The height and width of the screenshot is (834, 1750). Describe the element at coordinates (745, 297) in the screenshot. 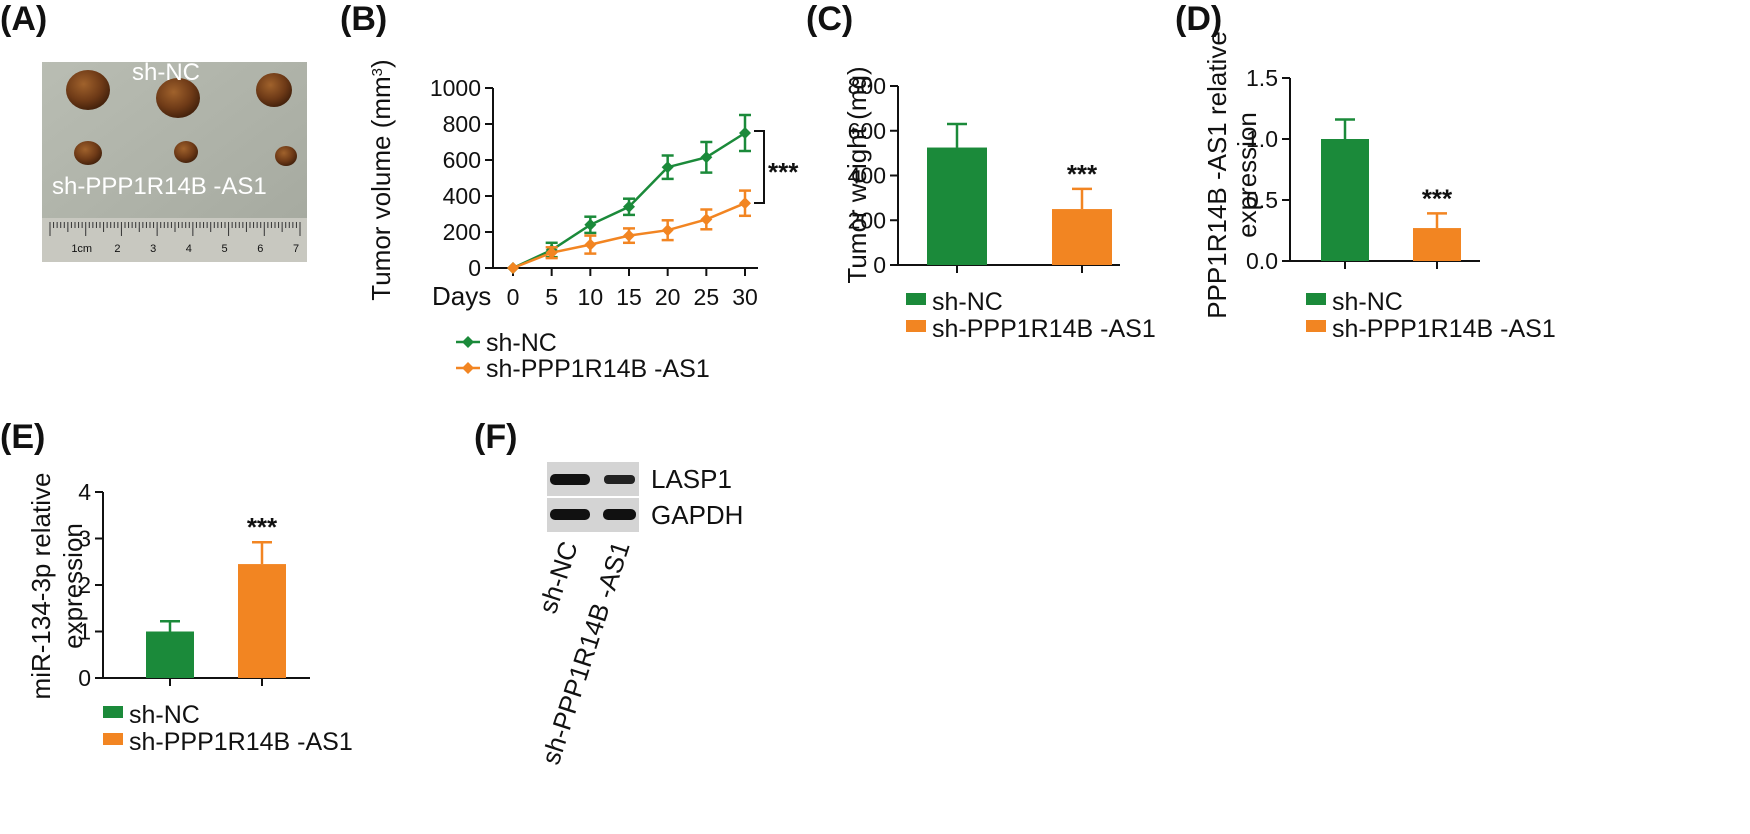

I see `x-tick-label-b: 30` at that location.